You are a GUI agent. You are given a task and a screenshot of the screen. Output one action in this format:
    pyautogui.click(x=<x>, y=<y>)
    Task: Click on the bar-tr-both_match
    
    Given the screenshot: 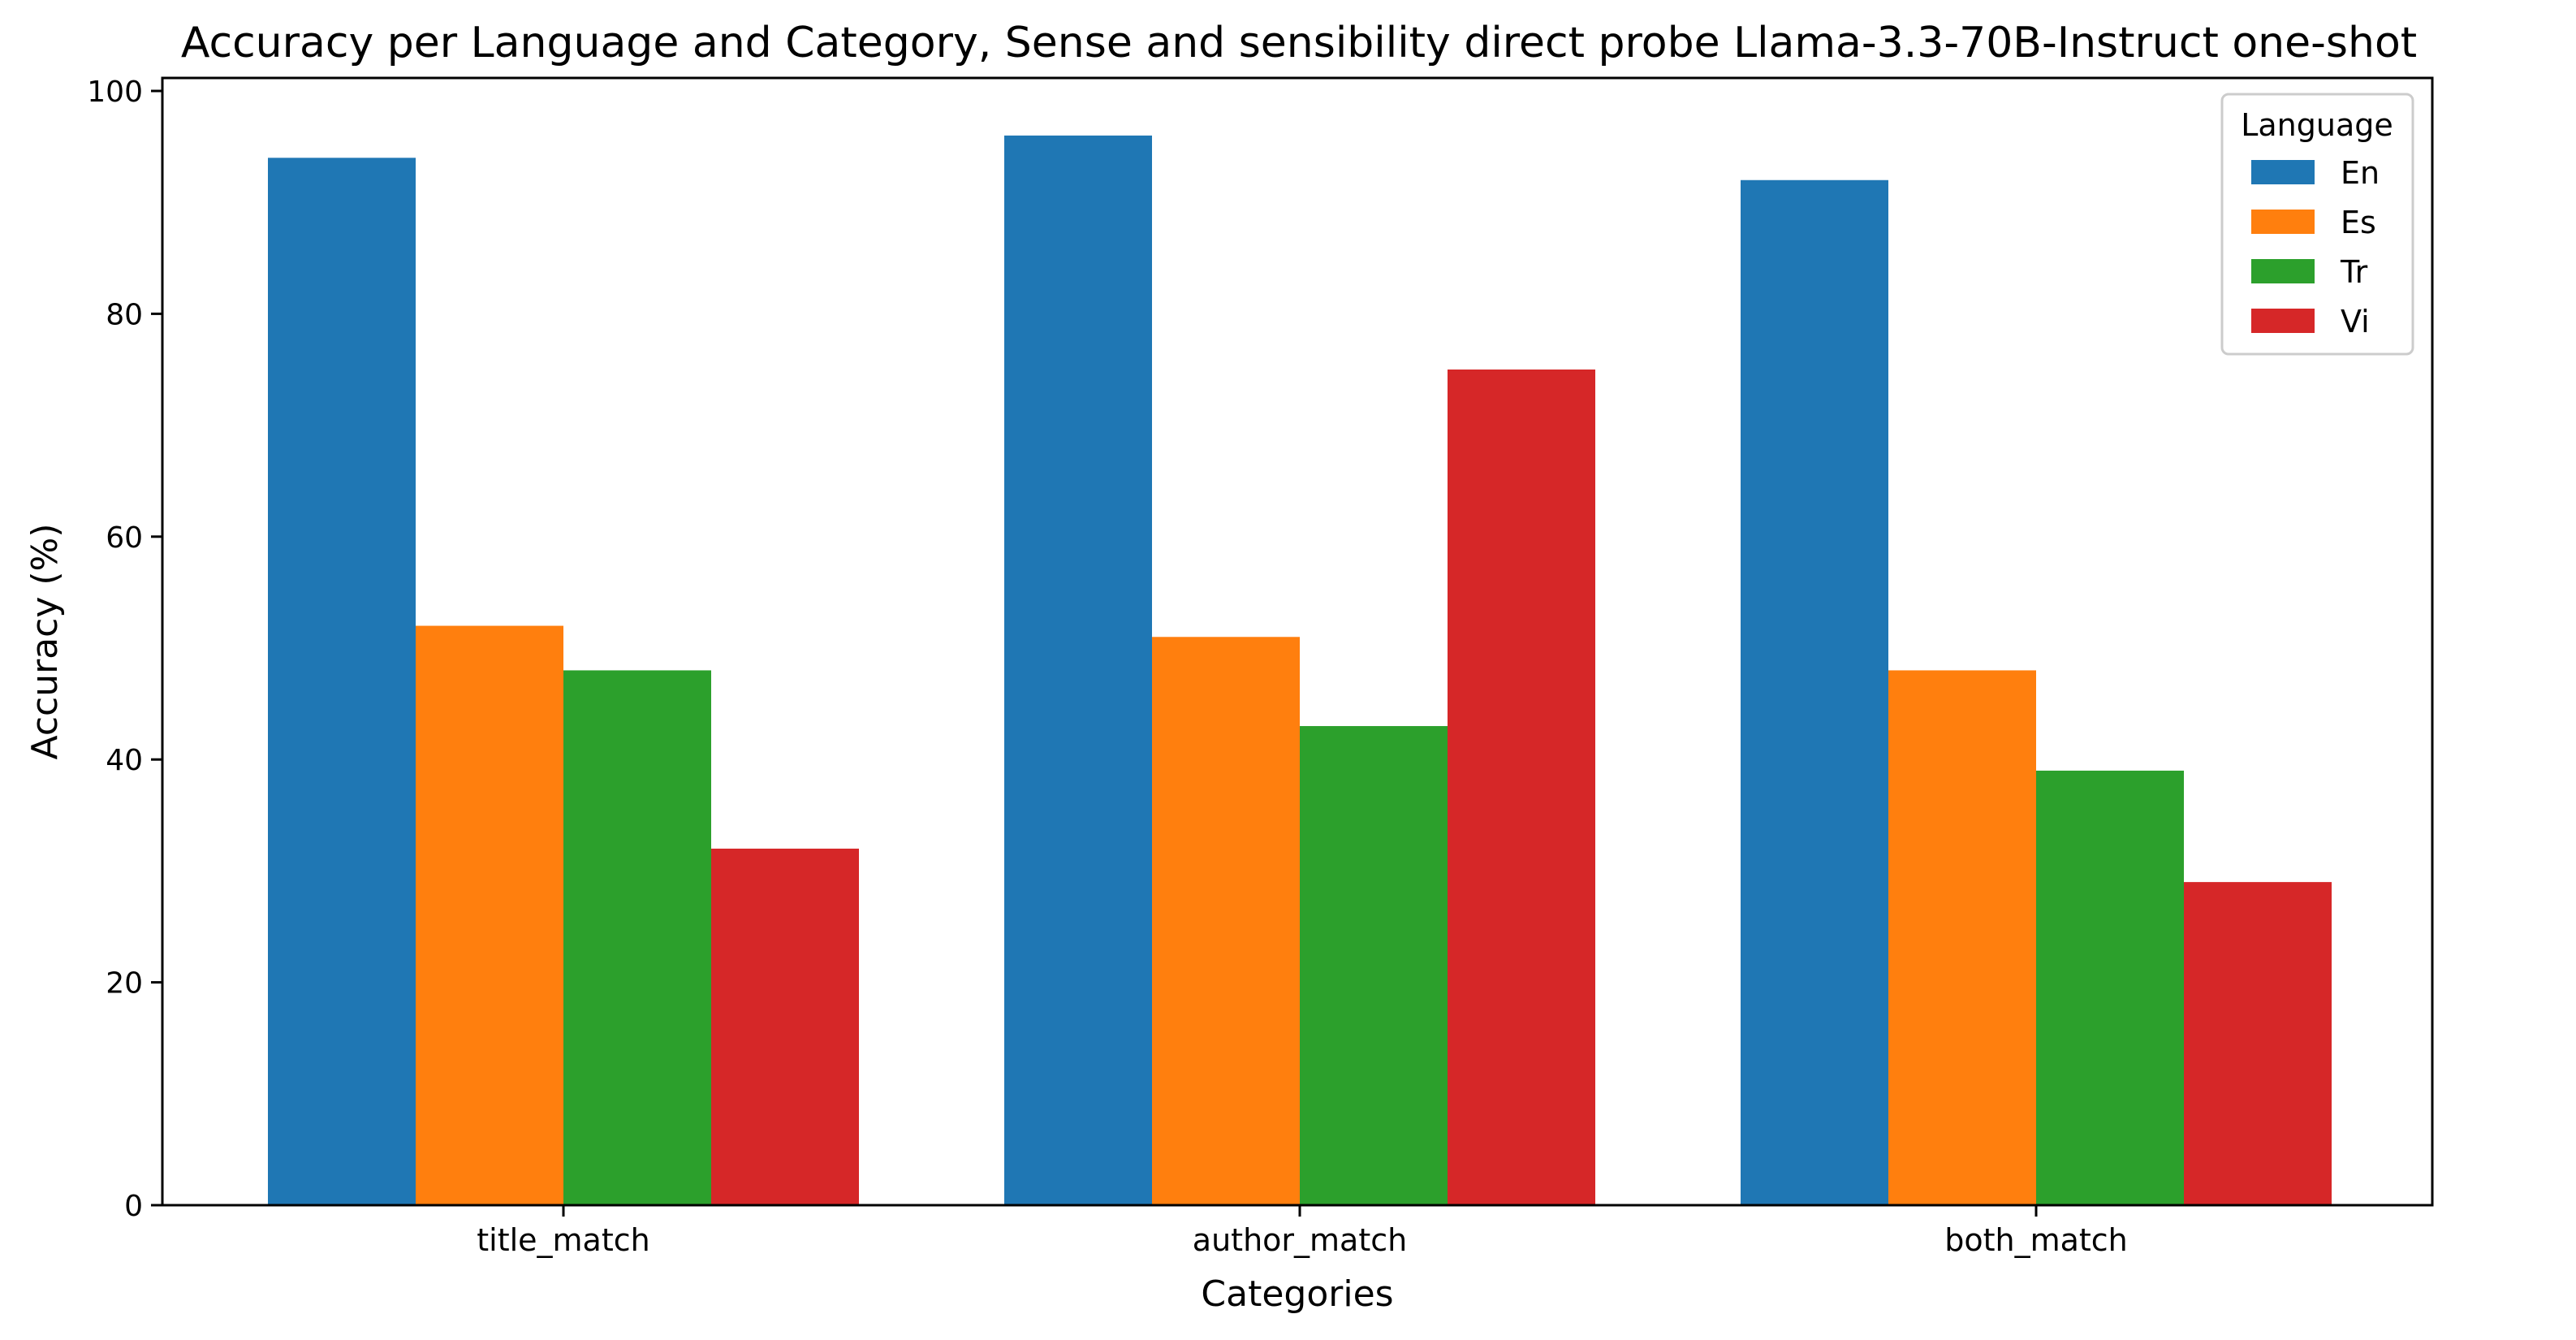 What is the action you would take?
    pyautogui.click(x=2110, y=987)
    